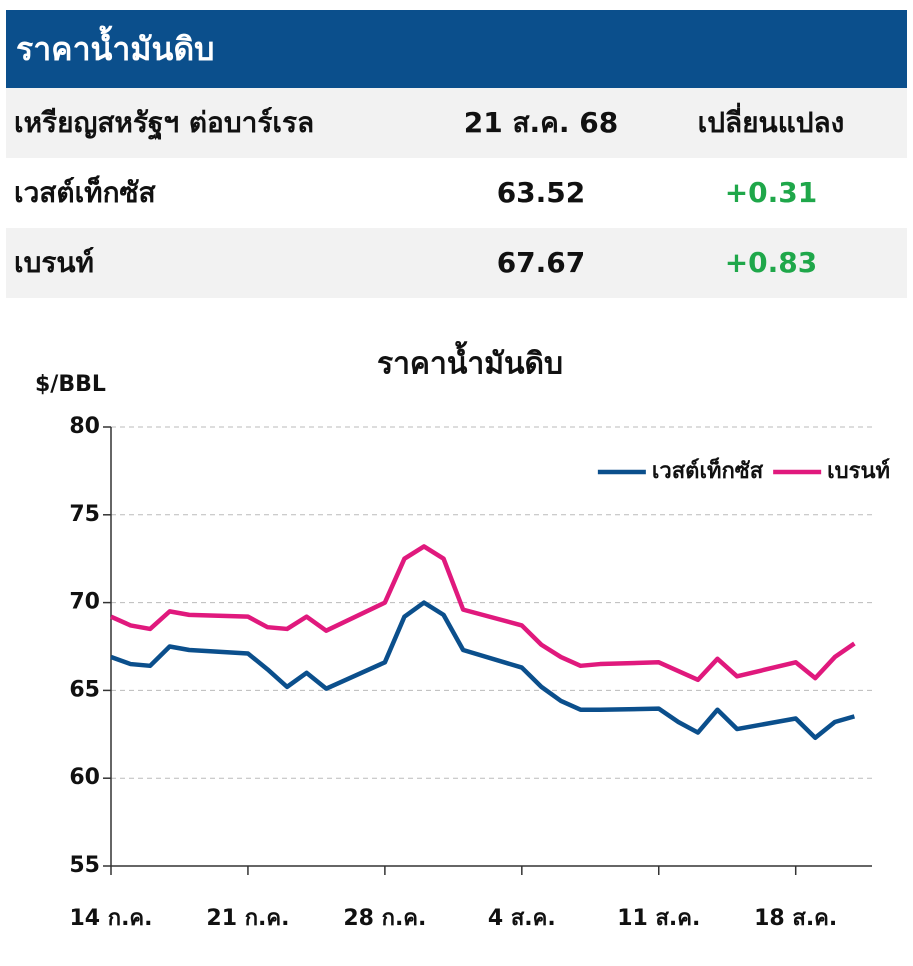 This screenshot has width=913, height=966. I want to click on y-tick-label: 70, so click(84, 602).